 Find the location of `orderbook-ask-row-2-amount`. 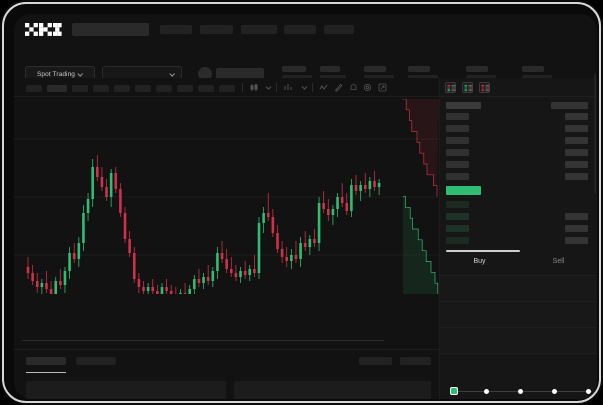

orderbook-ask-row-2-amount is located at coordinates (576, 128).